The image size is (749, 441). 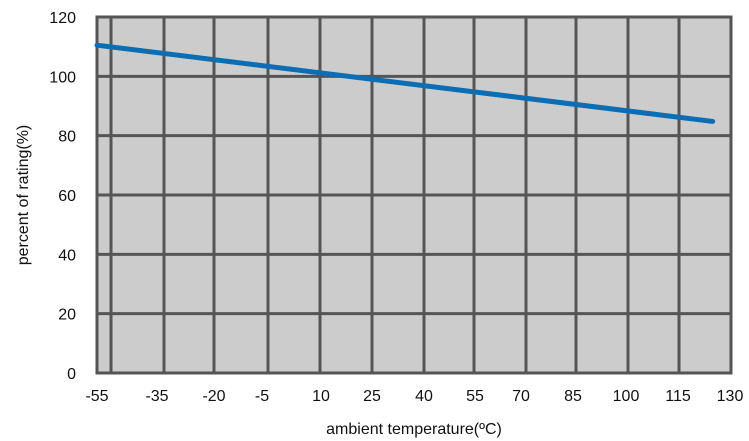 I want to click on x-tick-label: 10, so click(x=321, y=396).